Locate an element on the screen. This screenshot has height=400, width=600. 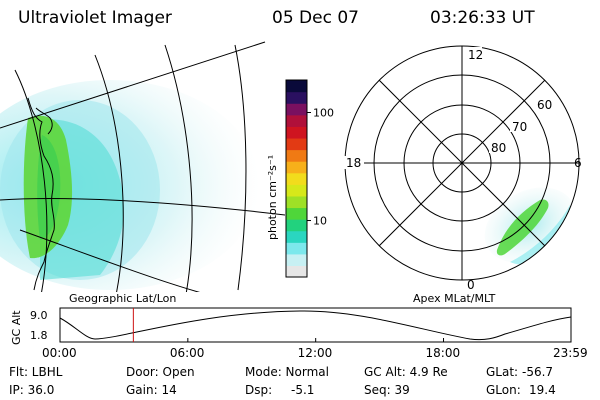
colorbar-tick-label: 100 is located at coordinates (323, 113).